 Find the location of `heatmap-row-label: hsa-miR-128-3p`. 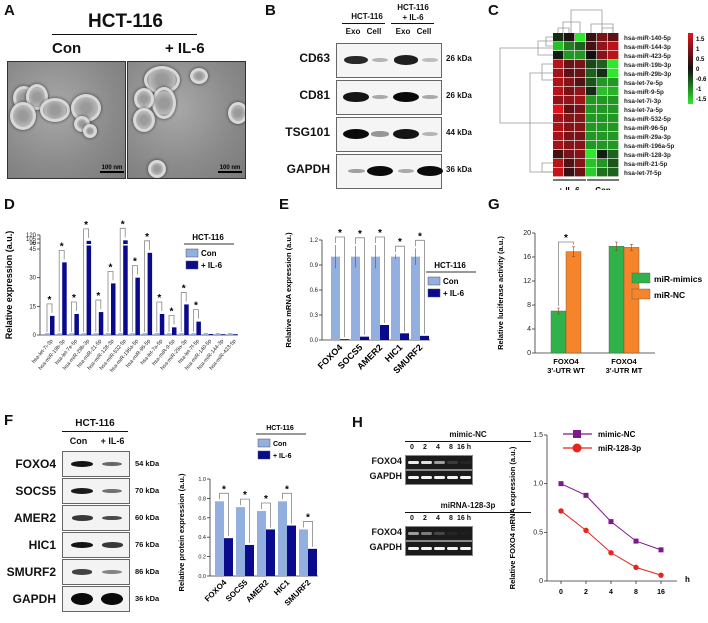

heatmap-row-label: hsa-miR-128-3p is located at coordinates (647, 155).